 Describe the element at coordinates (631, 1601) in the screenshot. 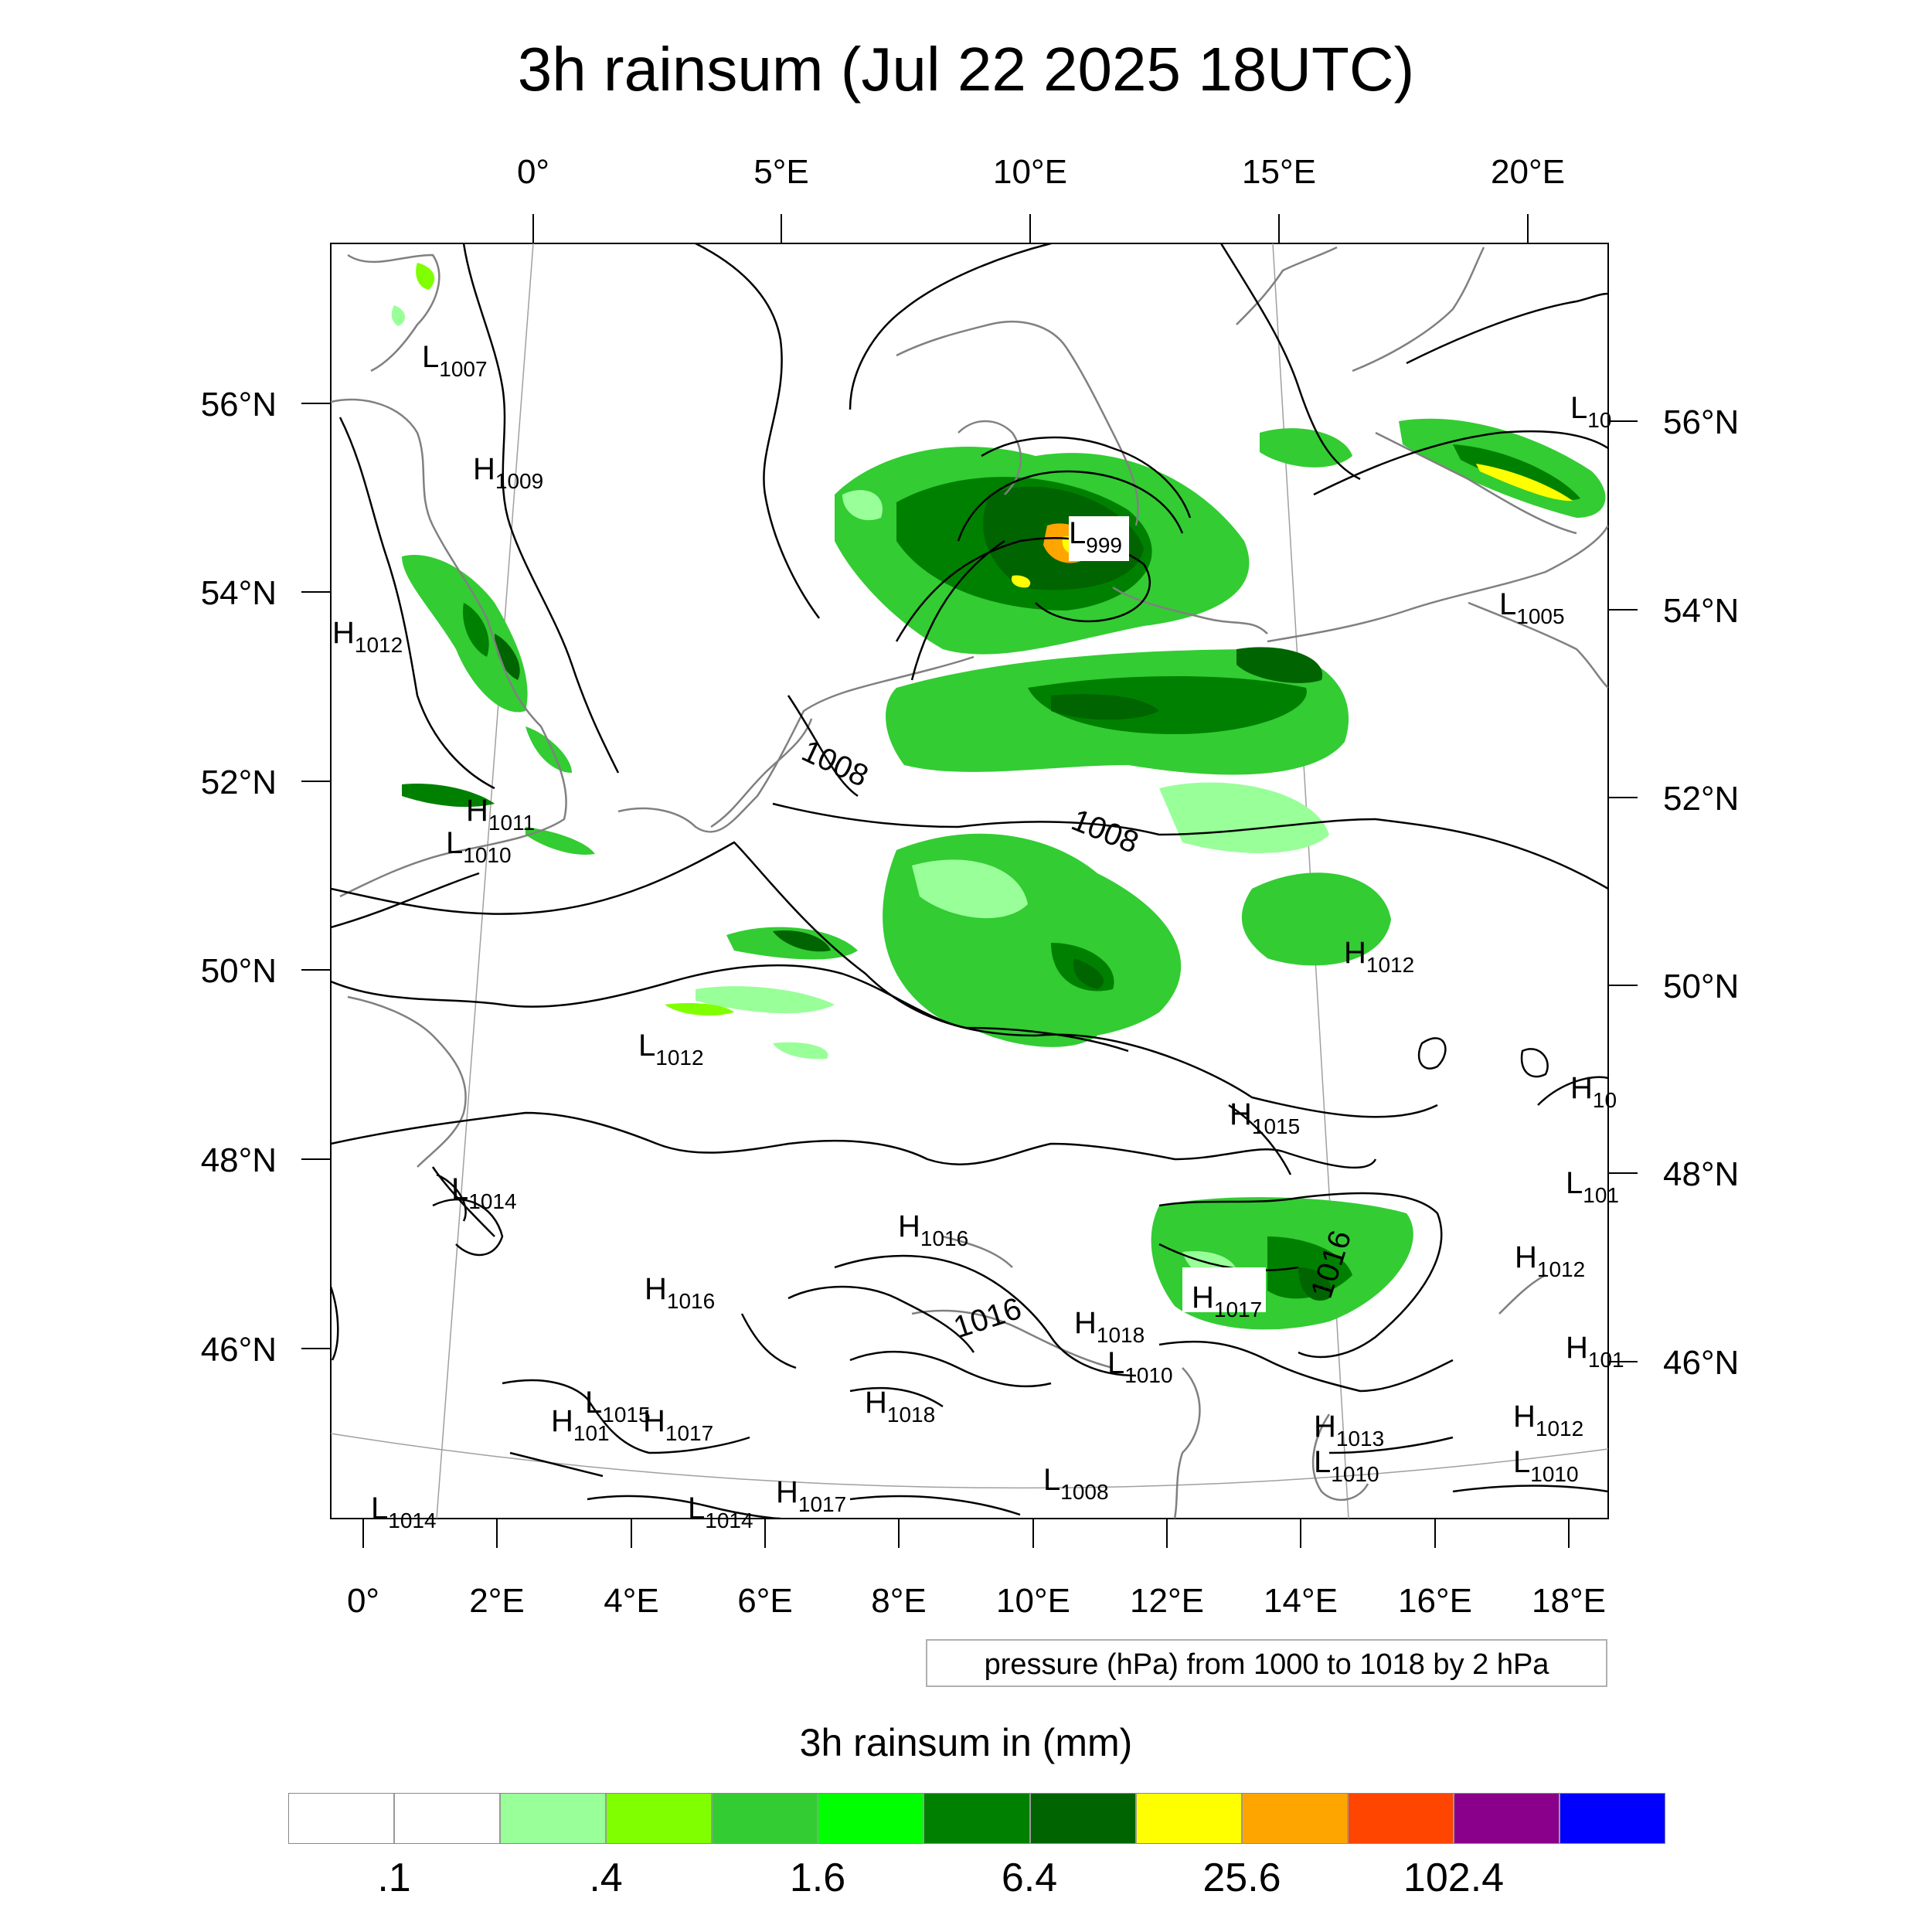

I see `bottom-lon-label: 4°E` at that location.